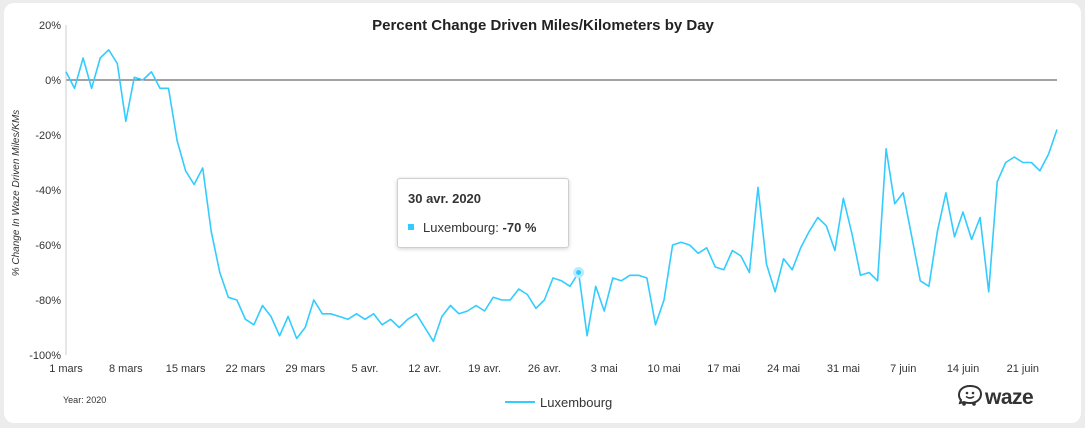  Describe the element at coordinates (963, 369) in the screenshot. I see `x-tick-label: 14 juin` at that location.